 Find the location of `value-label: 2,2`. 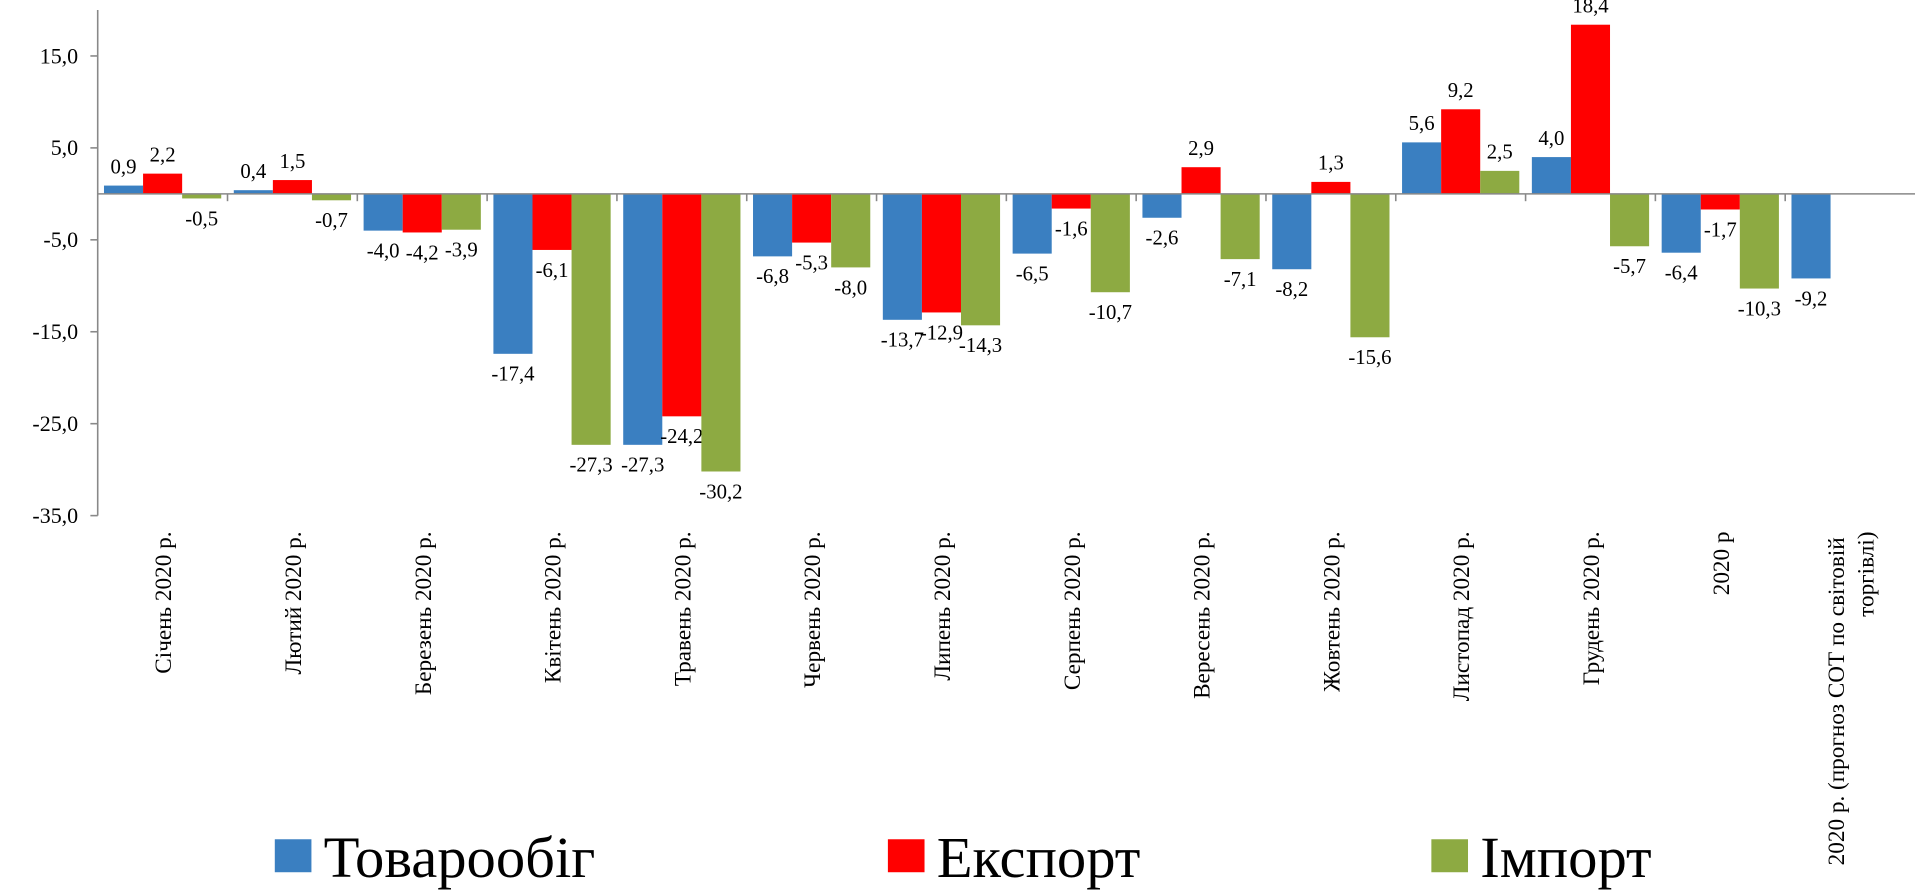

value-label: 2,2 is located at coordinates (163, 155).